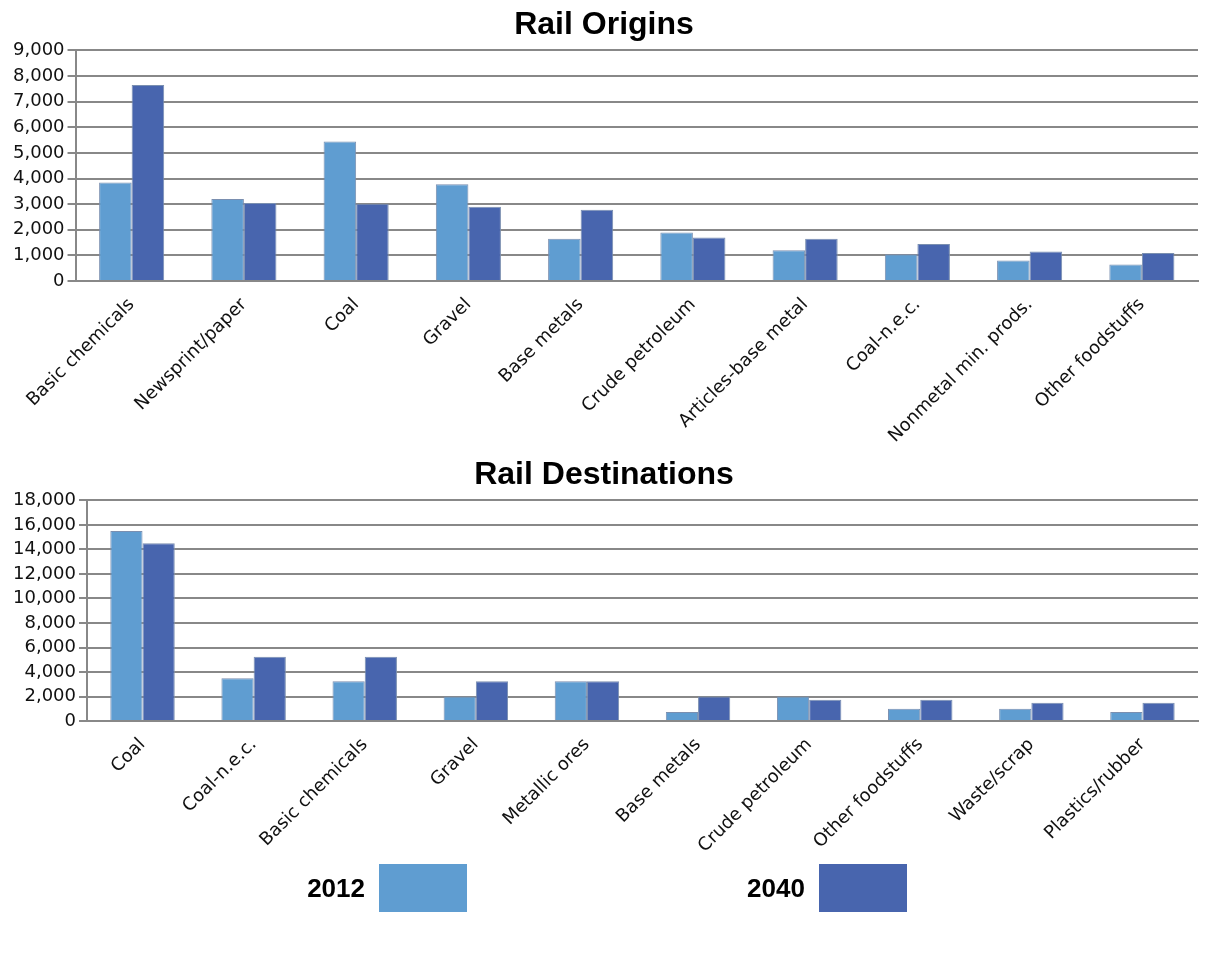 The image size is (1214, 968). Describe the element at coordinates (44, 523) in the screenshot. I see `y-tick-label: 16,000` at that location.